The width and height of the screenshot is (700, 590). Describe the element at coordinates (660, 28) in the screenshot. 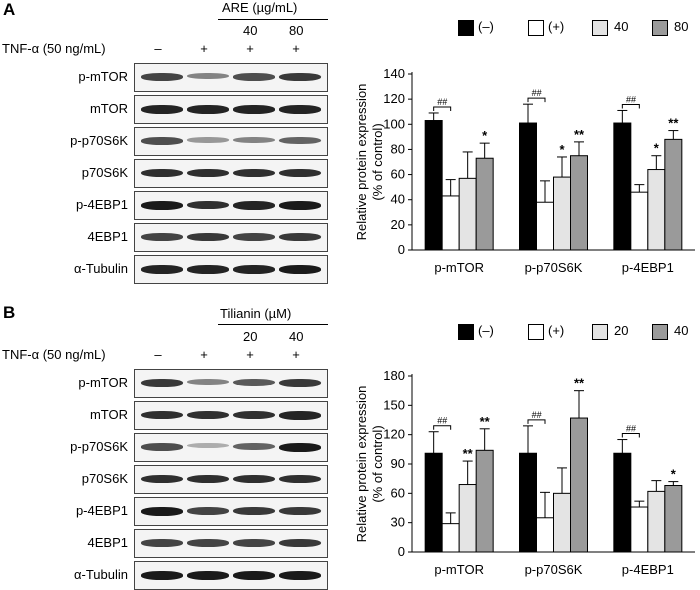

I see `legend-a-swatch-dose2` at that location.